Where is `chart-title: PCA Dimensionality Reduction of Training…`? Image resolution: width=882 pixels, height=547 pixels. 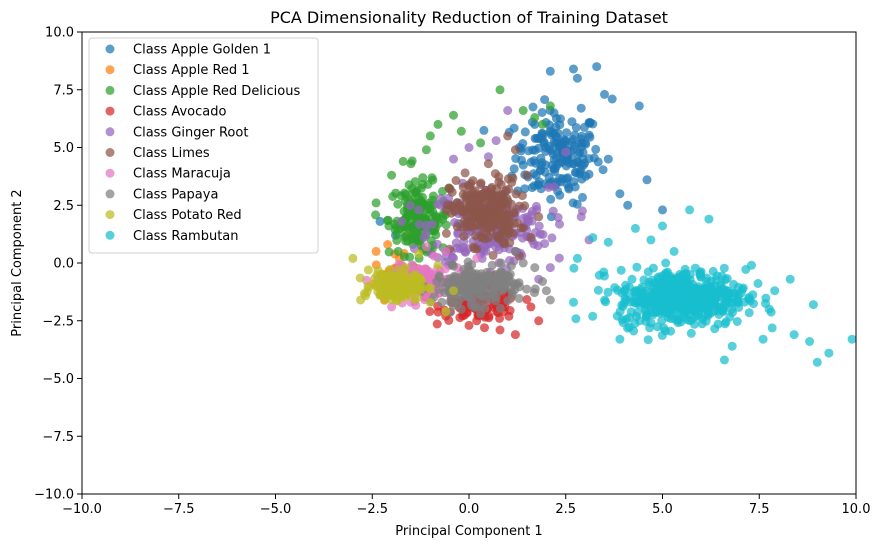
chart-title: PCA Dimensionality Reduction of Training… is located at coordinates (469, 17).